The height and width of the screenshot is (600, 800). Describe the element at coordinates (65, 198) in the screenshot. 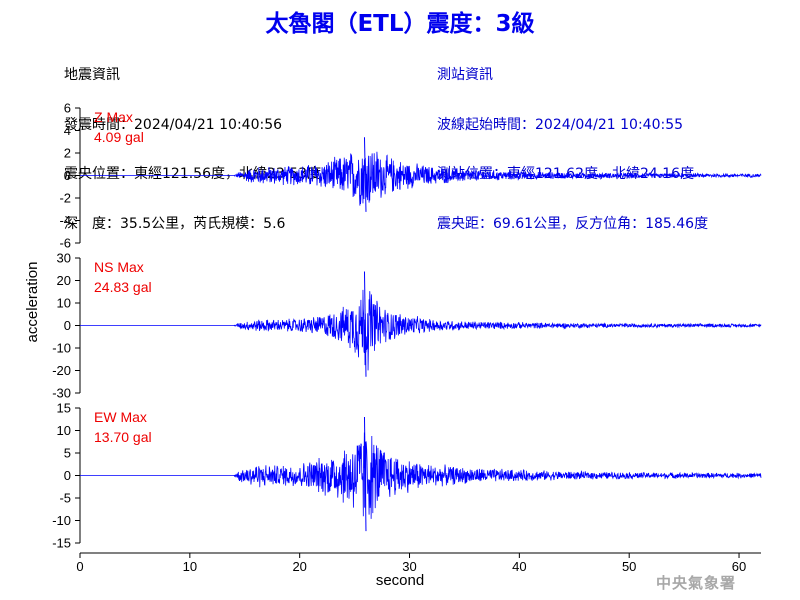

I see `z-y-tick-label: -2` at that location.